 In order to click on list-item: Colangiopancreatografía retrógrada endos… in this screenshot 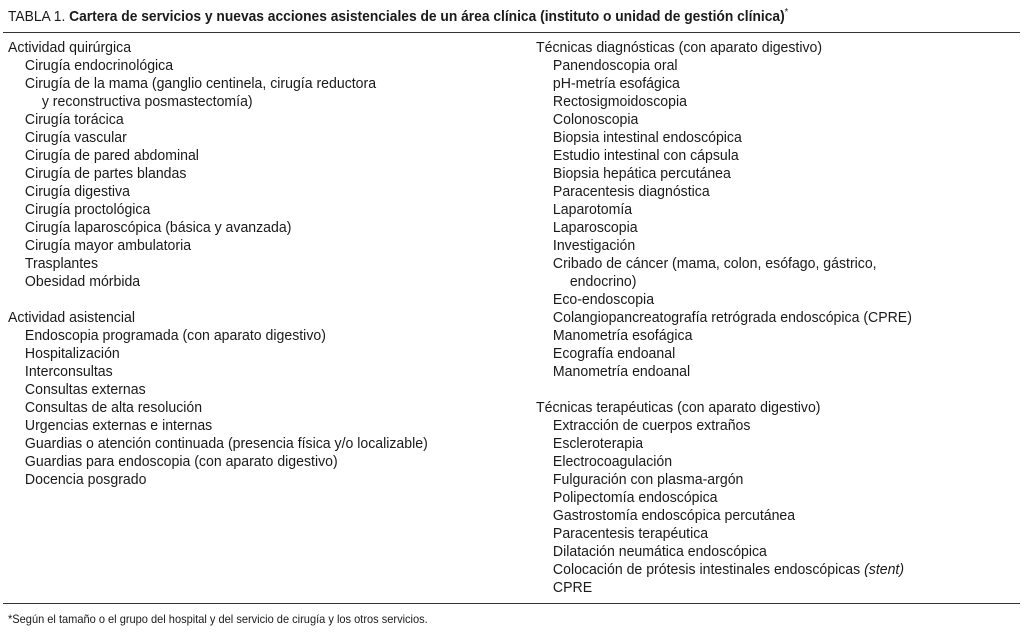, I will do `click(732, 317)`.